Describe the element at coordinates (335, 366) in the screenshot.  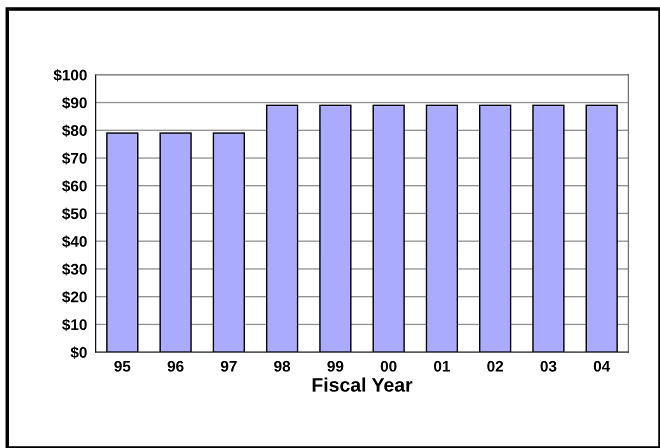
I see `x-tick-label: 99` at that location.